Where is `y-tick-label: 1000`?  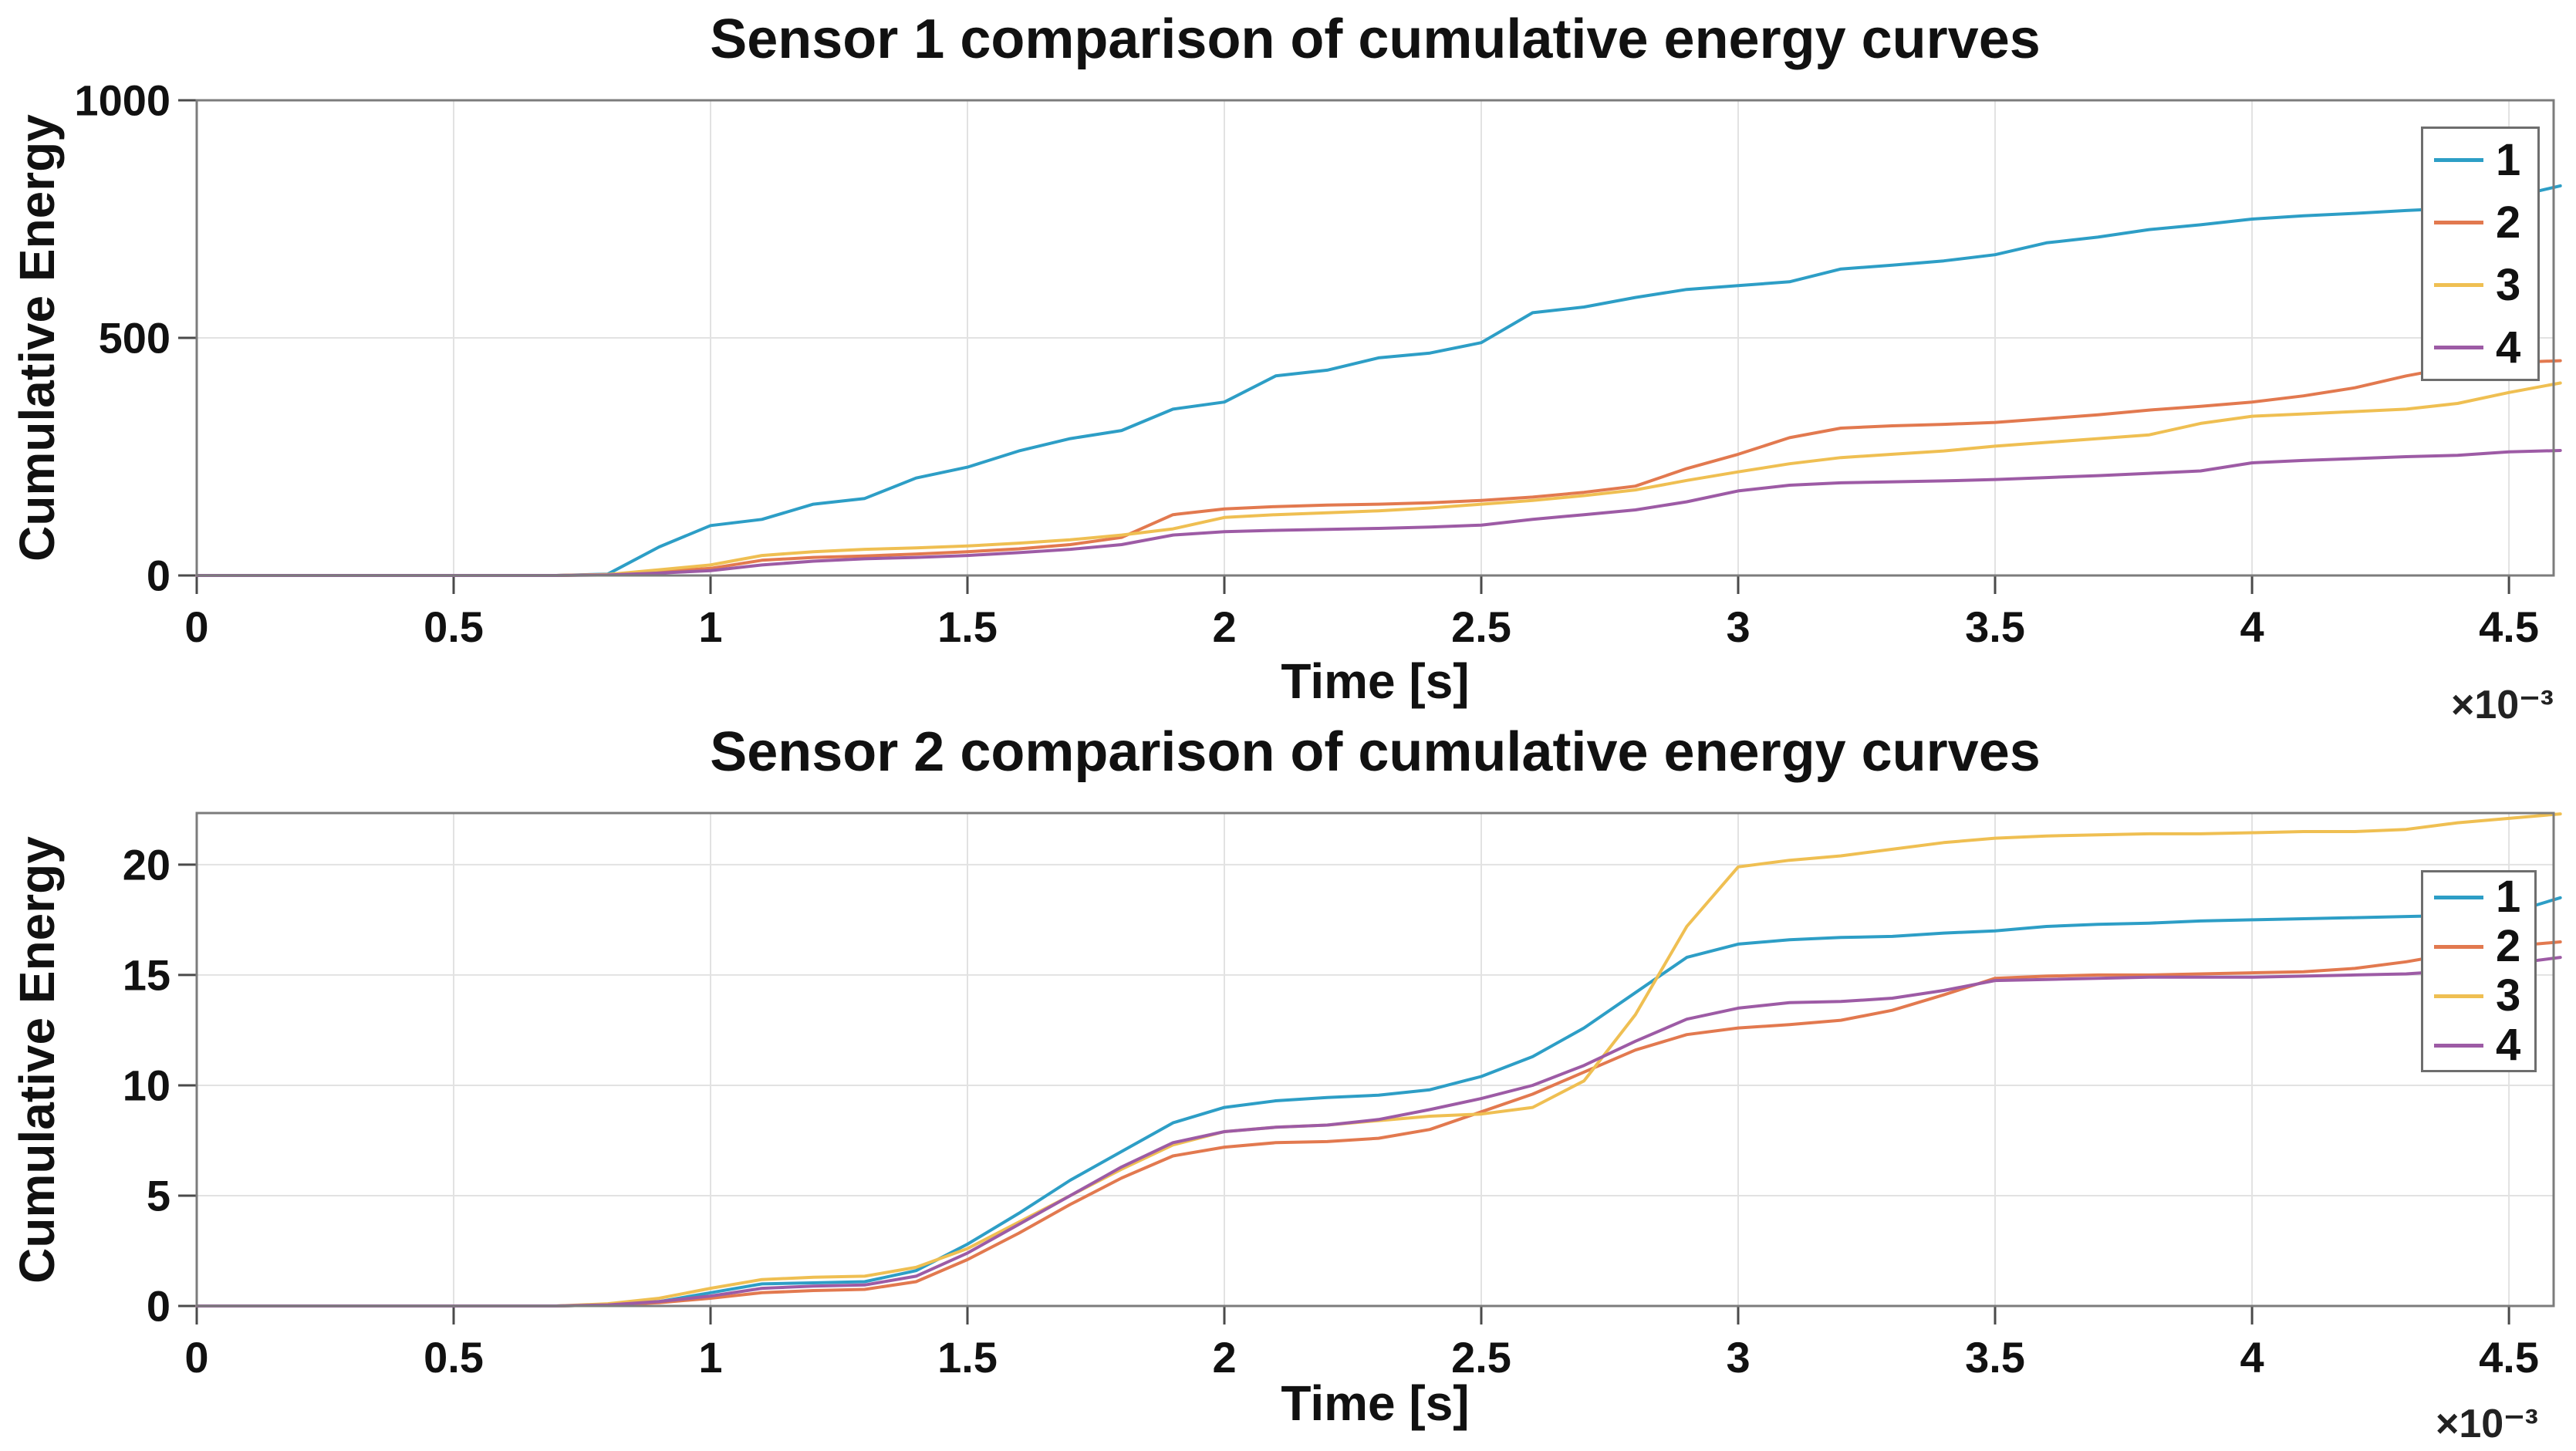 y-tick-label: 1000 is located at coordinates (122, 101).